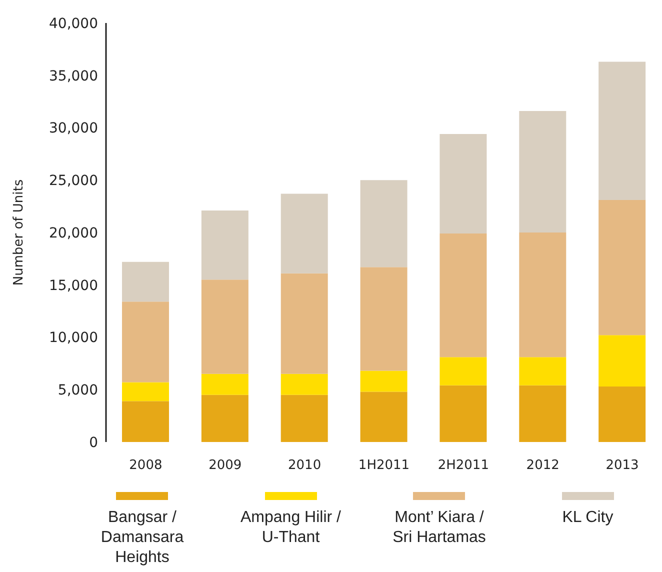 The image size is (662, 572). I want to click on legend-label: Mont’ Kiara / Sri Hartamas, so click(439, 528).